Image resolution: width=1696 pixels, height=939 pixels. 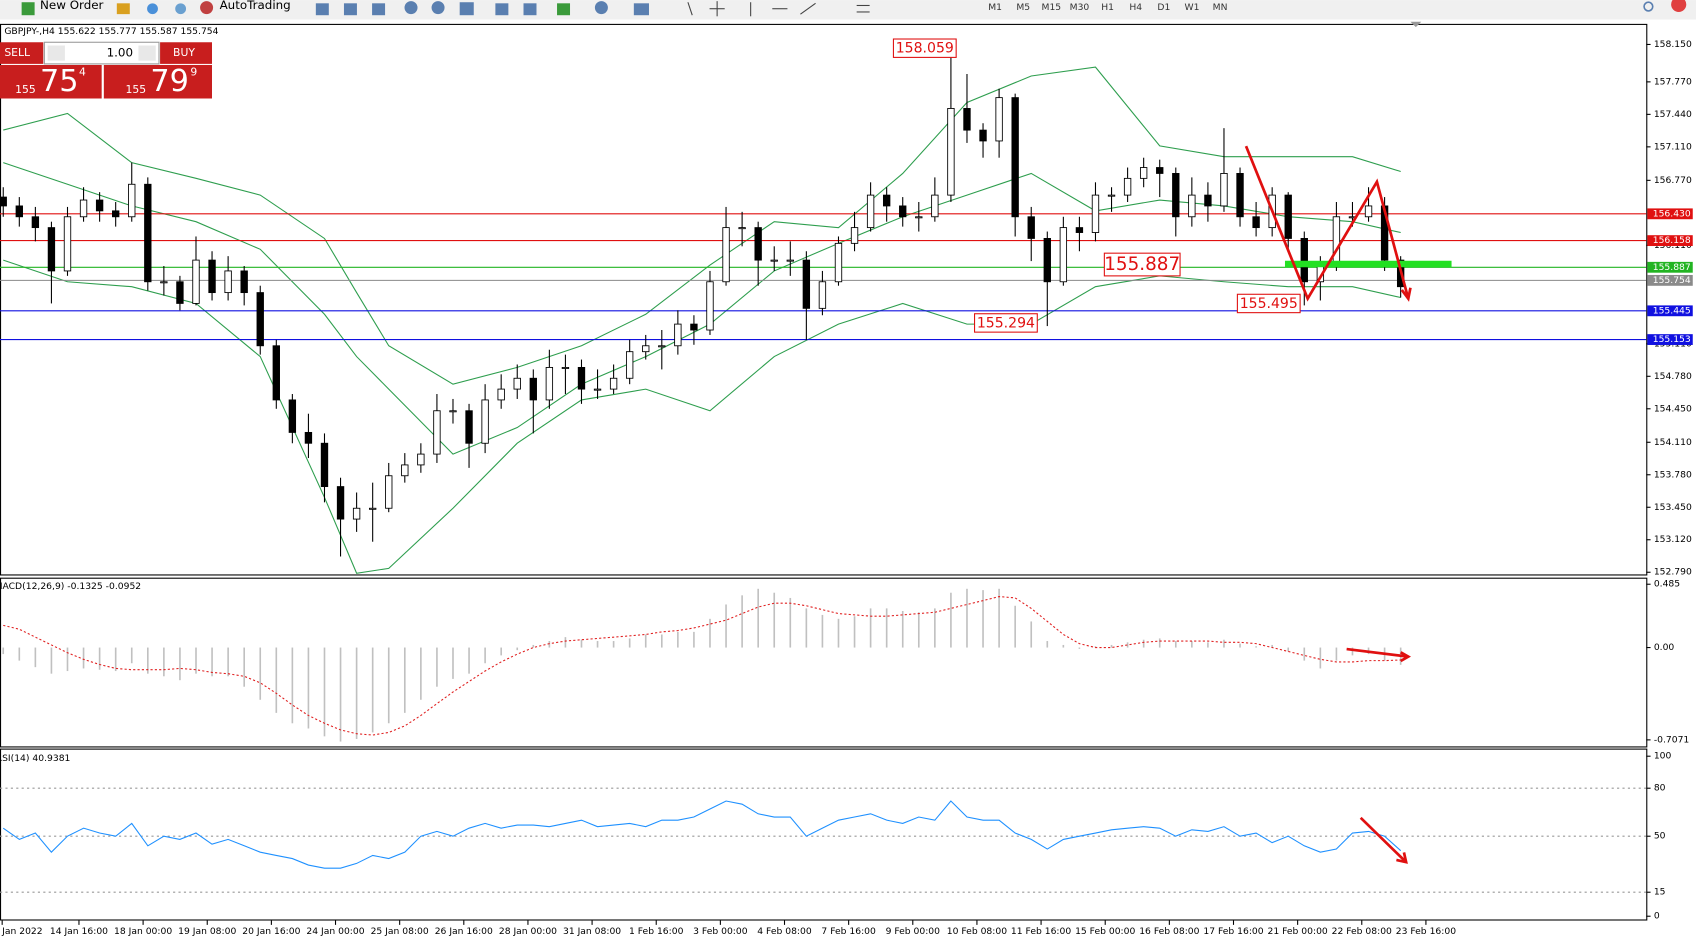 I want to click on sell-price-box, so click(x=51, y=81).